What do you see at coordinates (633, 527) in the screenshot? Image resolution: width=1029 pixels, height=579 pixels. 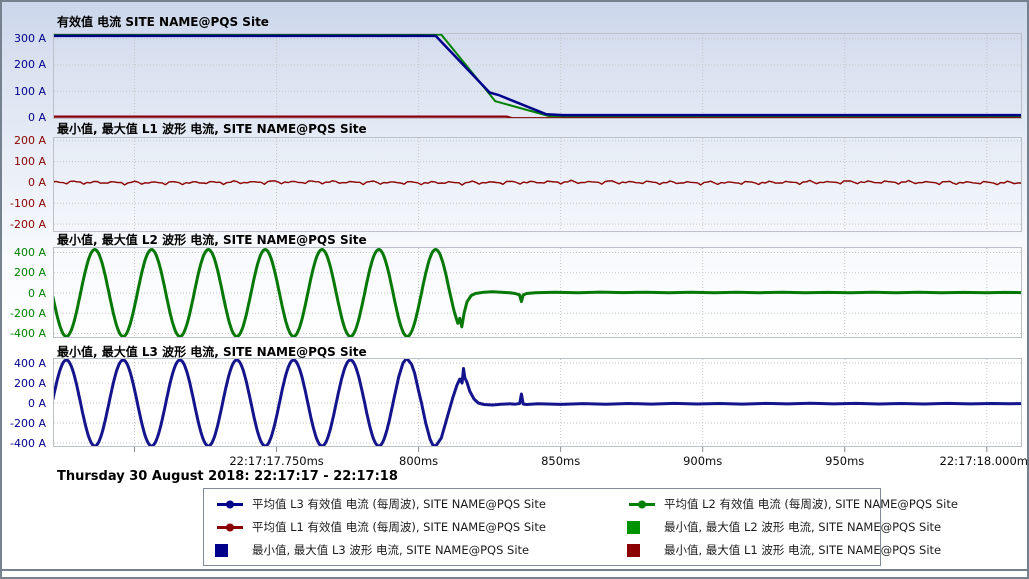 I see `minmax-l2-wave-marker` at bounding box center [633, 527].